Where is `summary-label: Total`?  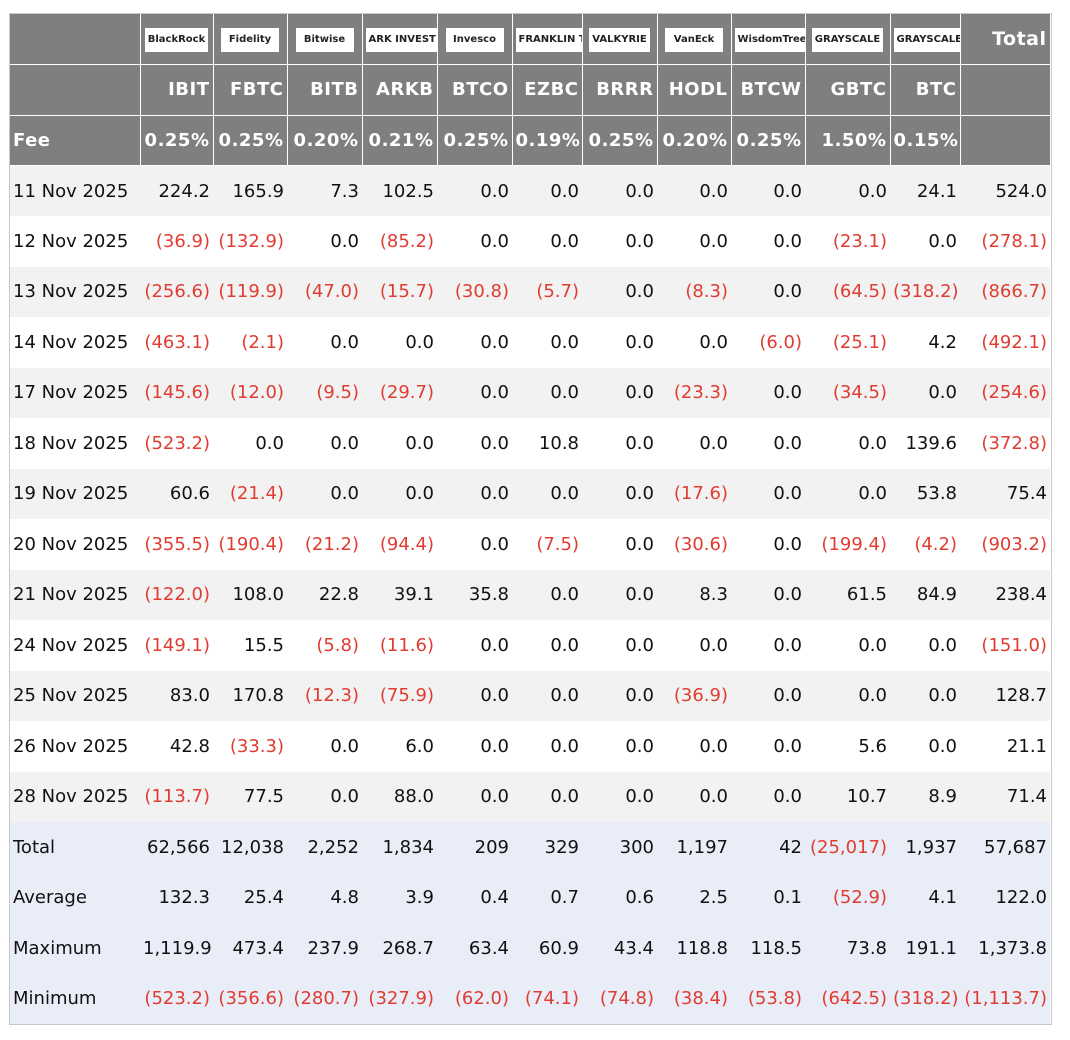
summary-label: Total is located at coordinates (75, 847).